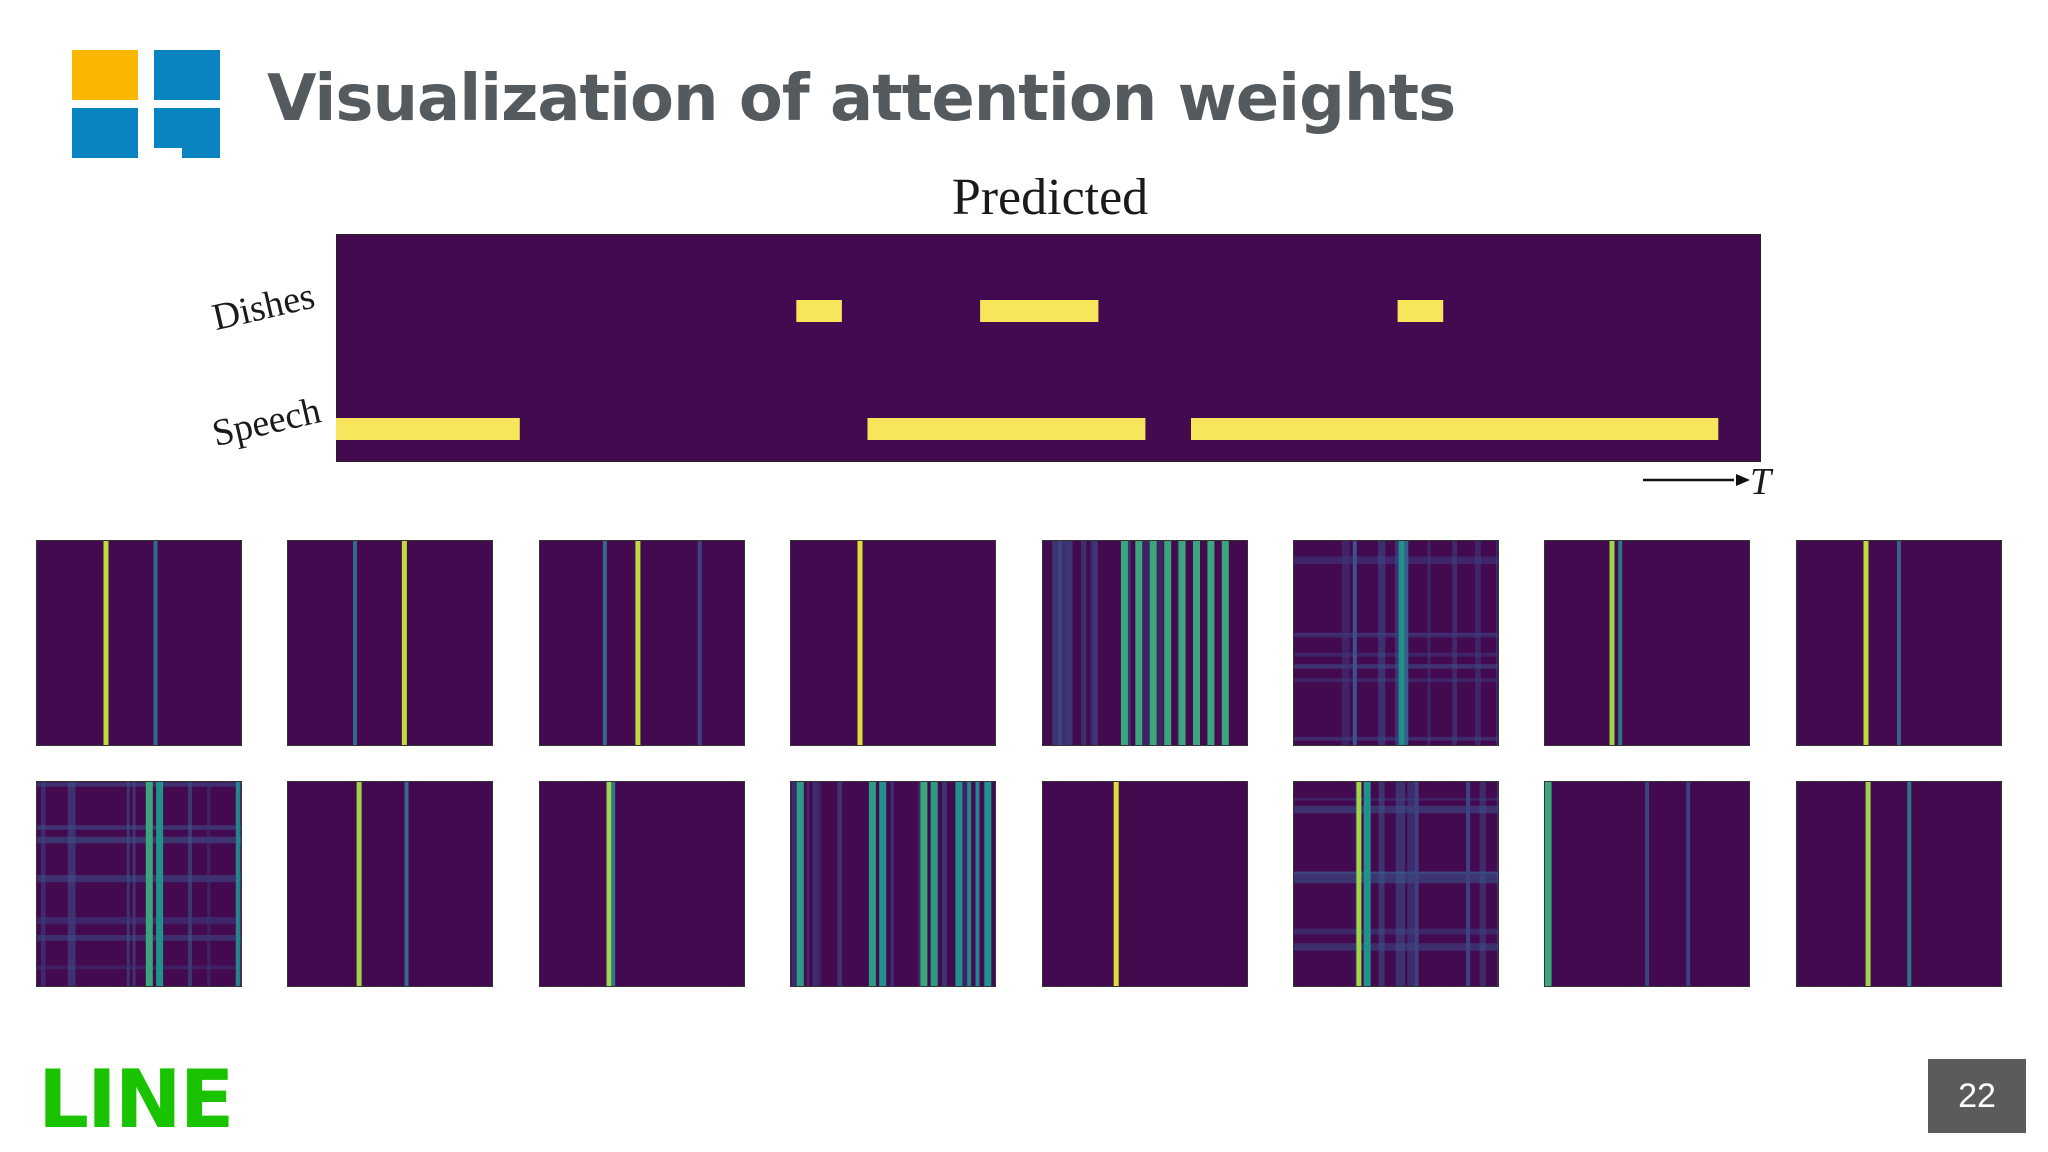 Image resolution: width=2048 pixels, height=1152 pixels. I want to click on row-label-speech: Speech, so click(266, 422).